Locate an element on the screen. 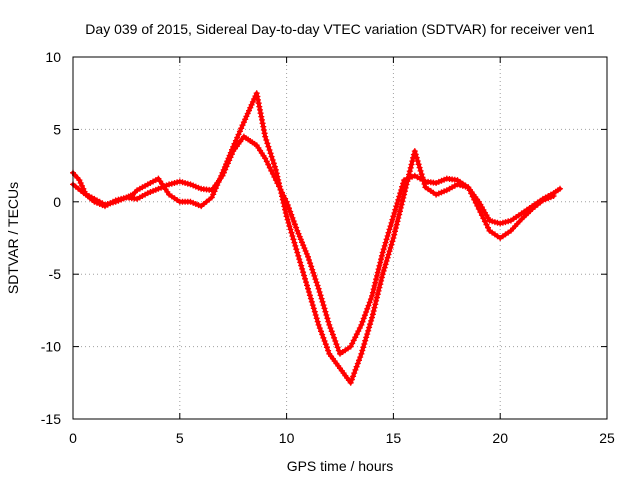  y-tick-label: -10 is located at coordinates (51, 347).